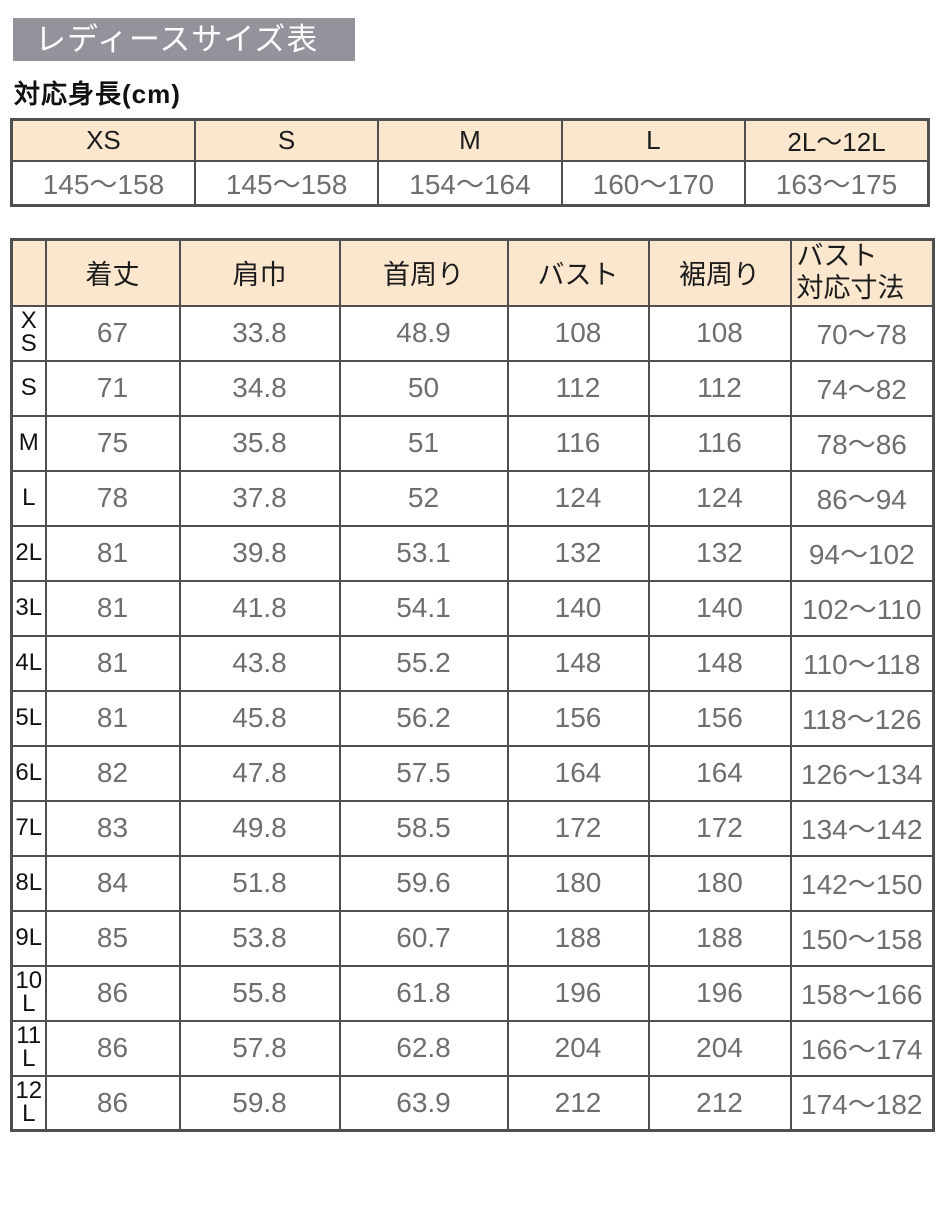 The height and width of the screenshot is (1218, 940). I want to click on size-value-cell: 50, so click(423, 388).